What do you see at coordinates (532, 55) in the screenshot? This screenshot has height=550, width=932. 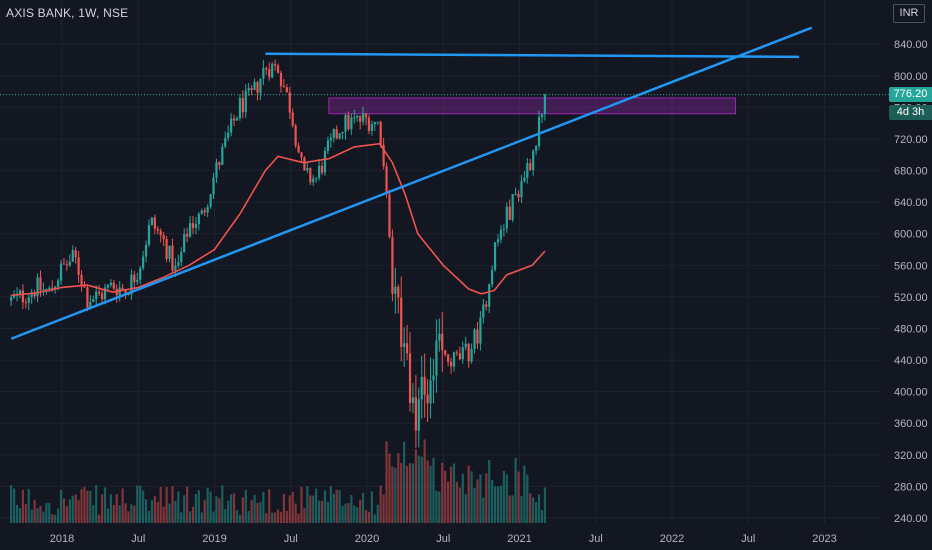 I see `resistance-line` at bounding box center [532, 55].